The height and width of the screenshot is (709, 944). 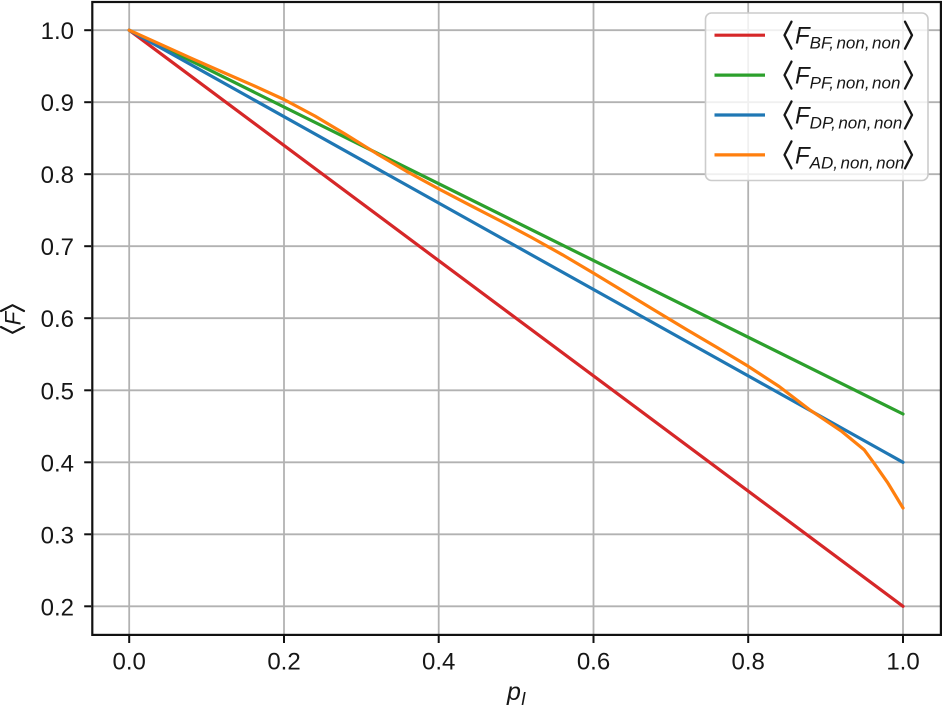 I want to click on svg-text: 0.3, so click(x=57, y=535).